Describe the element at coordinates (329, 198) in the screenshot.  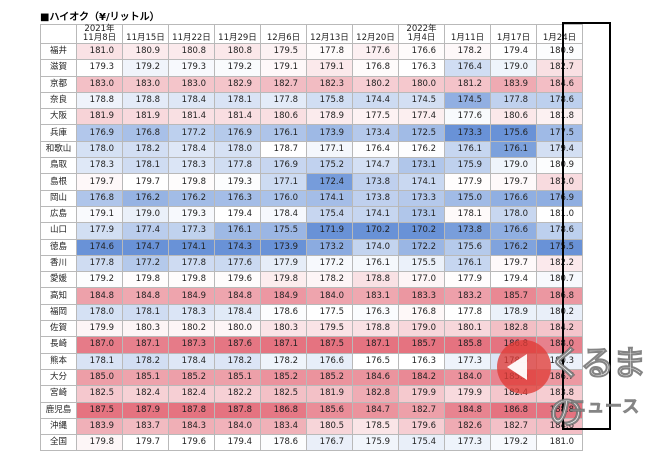
I see `price-cell: 174.1` at that location.